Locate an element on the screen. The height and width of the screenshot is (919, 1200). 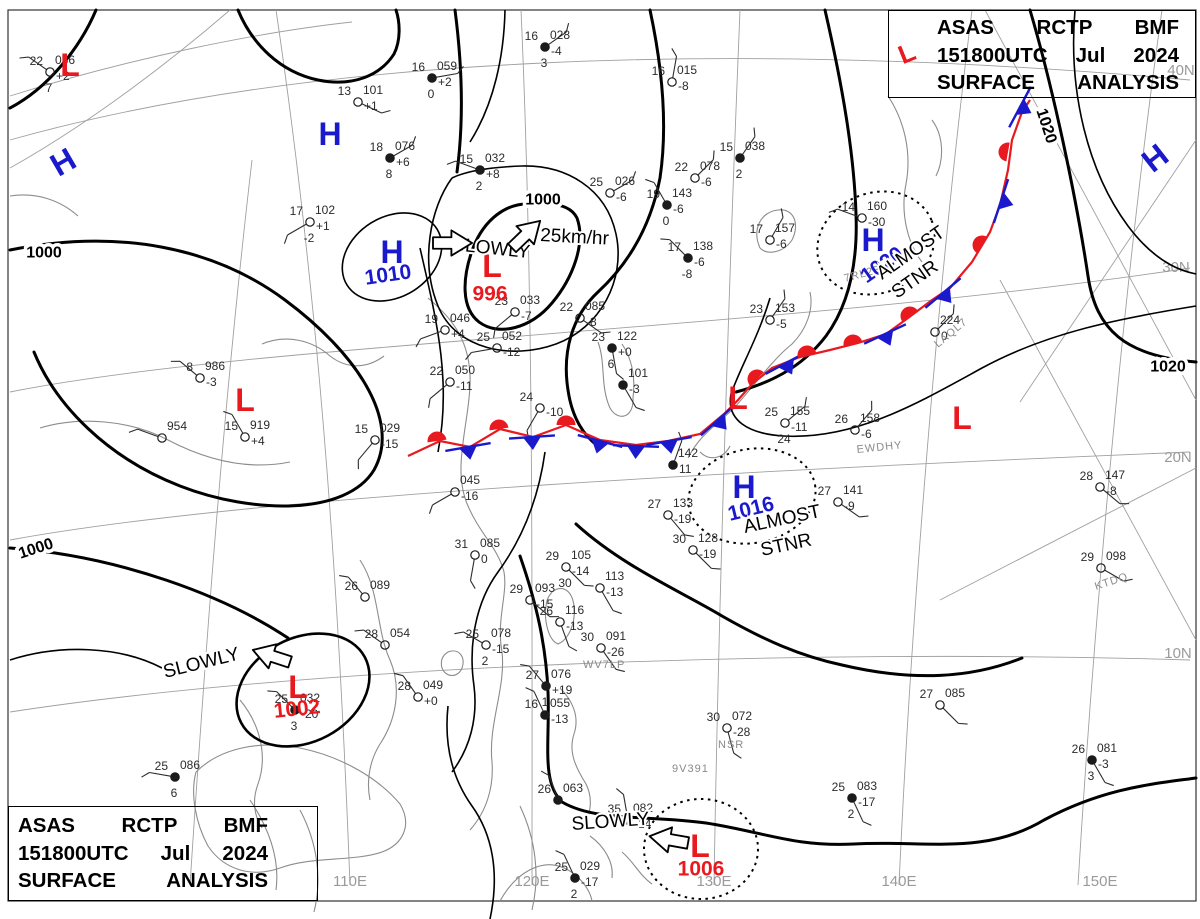
station-plot: 26 158 -6 is located at coordinates (857, 420).